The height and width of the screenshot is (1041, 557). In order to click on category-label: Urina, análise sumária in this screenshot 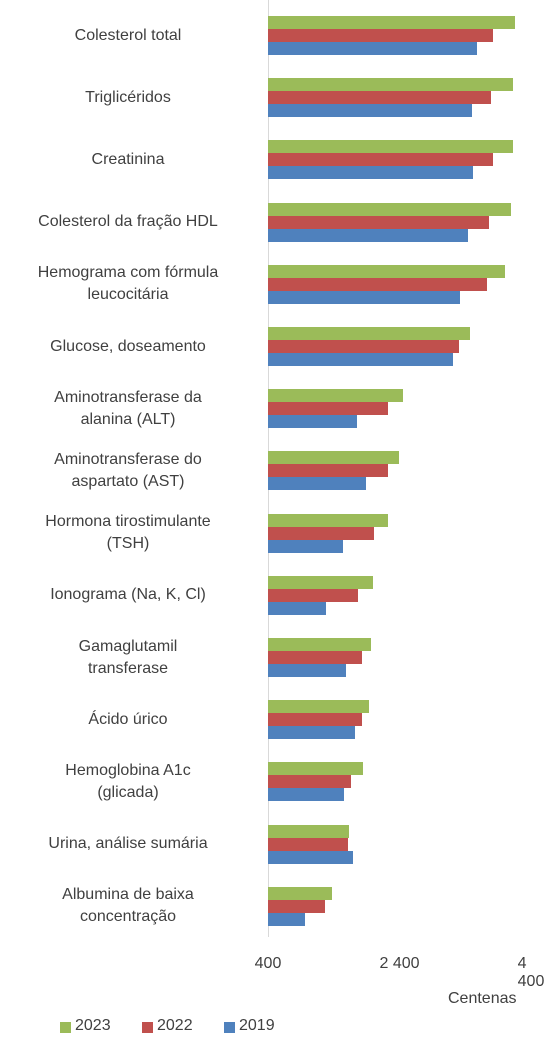, I will do `click(128, 844)`.